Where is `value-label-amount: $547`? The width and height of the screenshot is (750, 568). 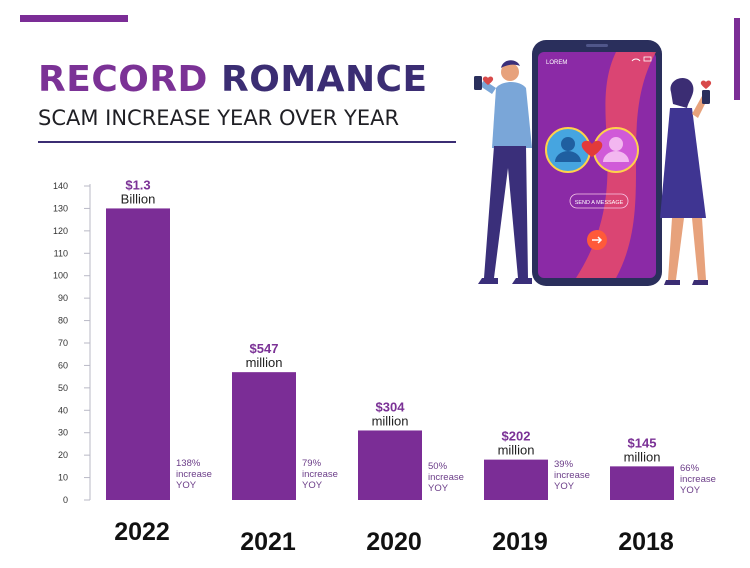
value-label-amount: $547 is located at coordinates (264, 348).